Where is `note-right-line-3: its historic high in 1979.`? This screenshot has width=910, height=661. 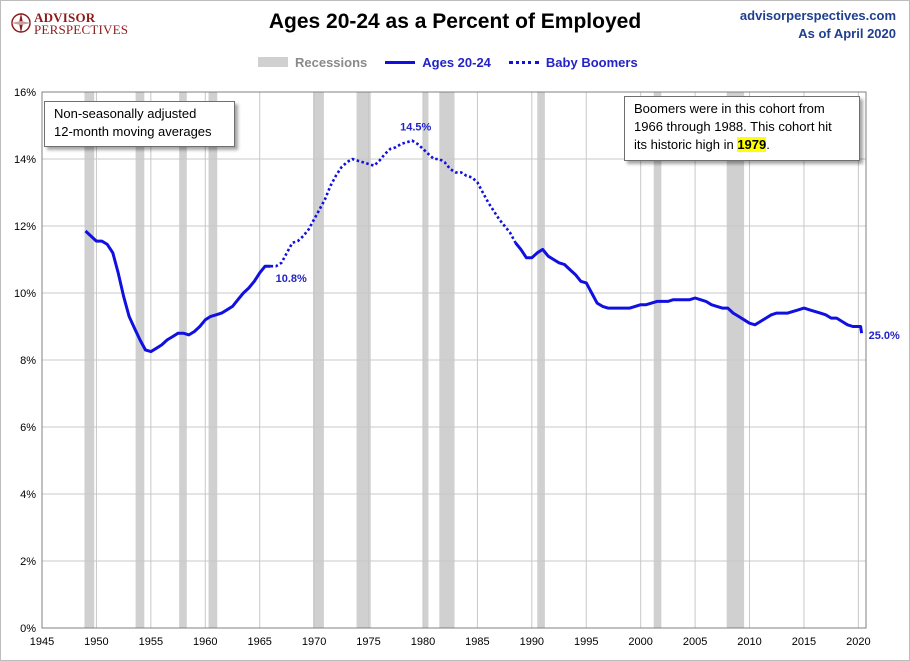
note-right-line-3: its historic high in 1979. is located at coordinates (746, 145).